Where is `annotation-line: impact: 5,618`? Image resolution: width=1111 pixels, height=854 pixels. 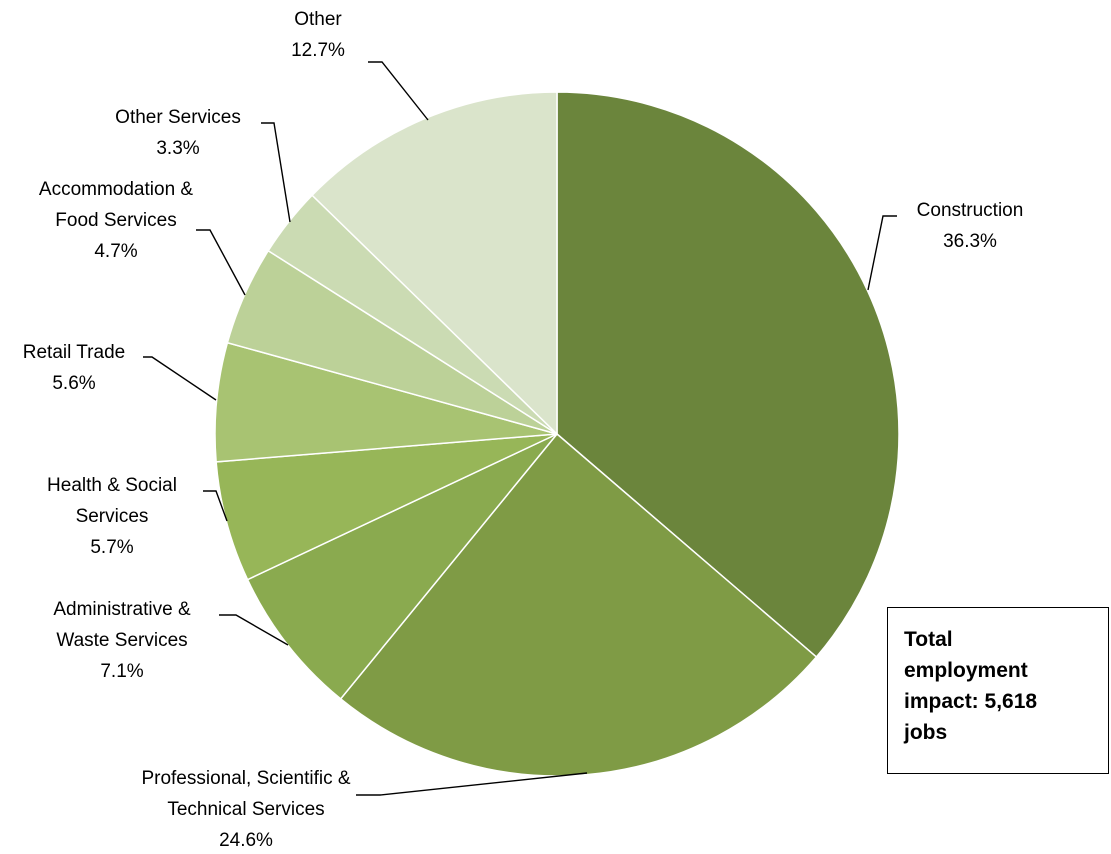
annotation-line: impact: 5,618 is located at coordinates (971, 701).